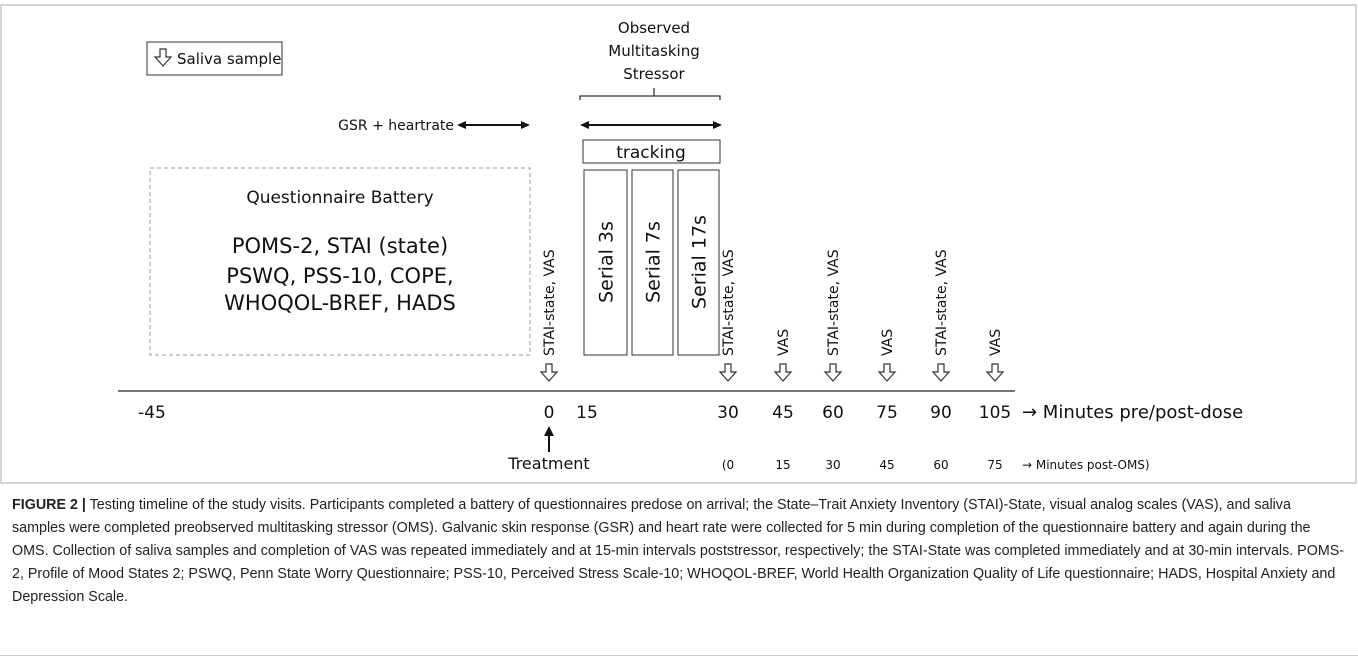 The image size is (1358, 660). Describe the element at coordinates (653, 51) in the screenshot. I see `oms-title: Multitasking` at that location.